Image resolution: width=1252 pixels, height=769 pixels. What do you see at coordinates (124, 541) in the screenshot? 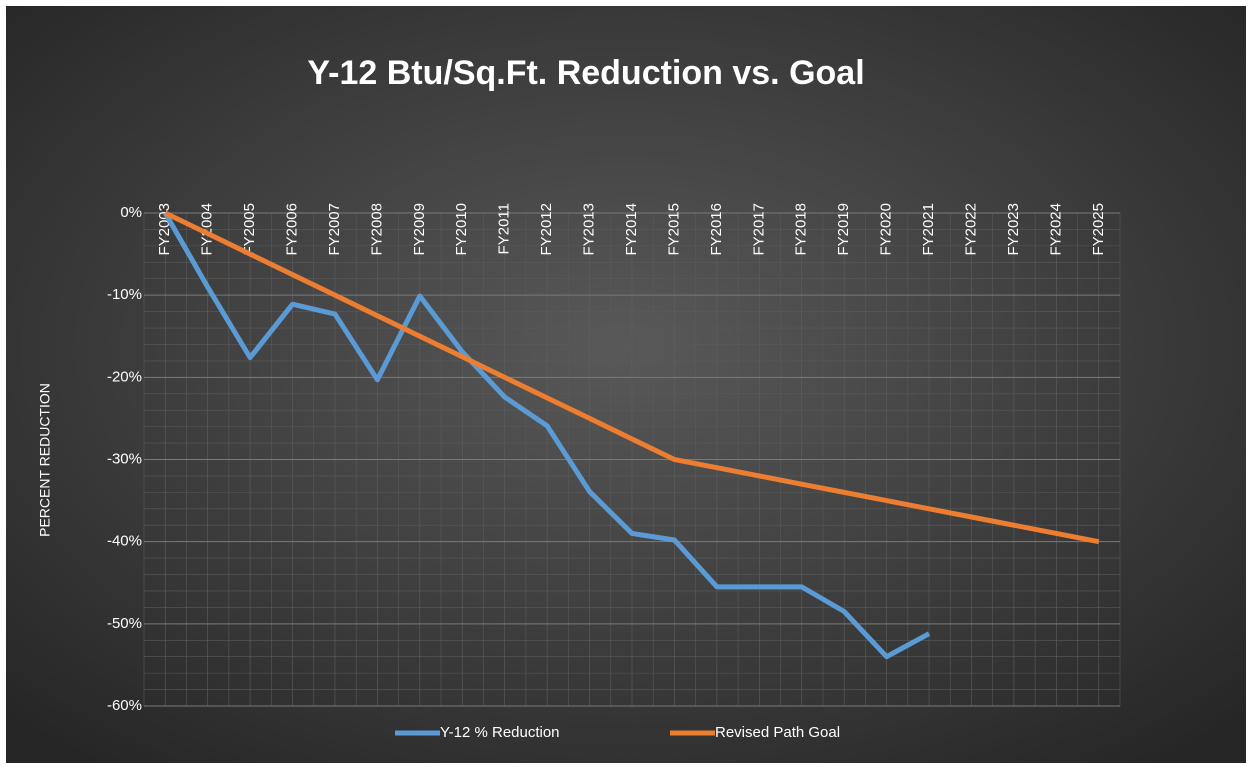
I see `y-tick-label: -40%` at bounding box center [124, 541].